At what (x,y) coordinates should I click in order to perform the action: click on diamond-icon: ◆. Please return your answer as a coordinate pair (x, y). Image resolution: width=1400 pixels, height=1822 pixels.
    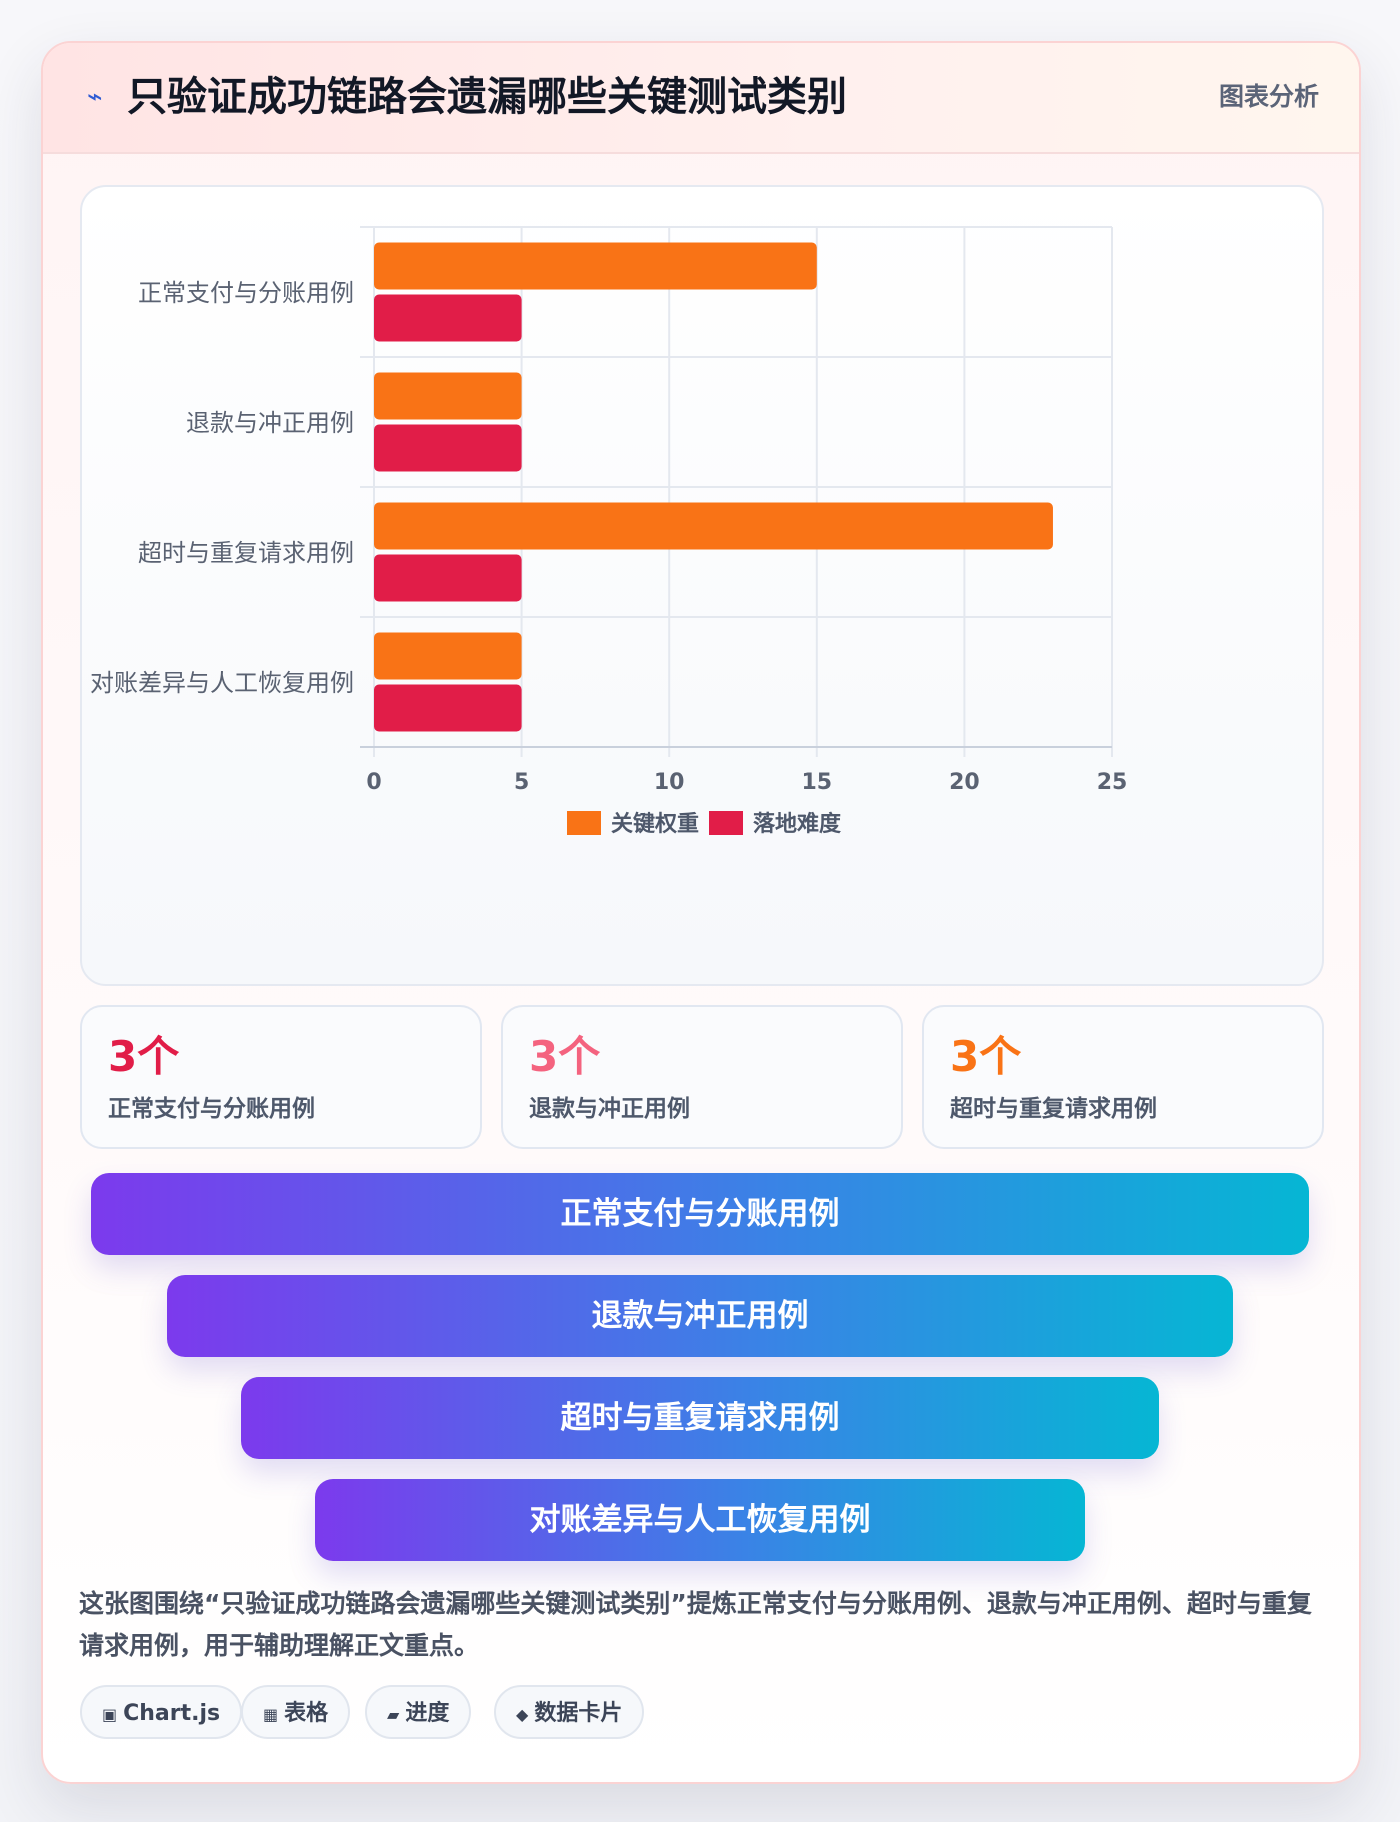
    Looking at the image, I should click on (522, 1714).